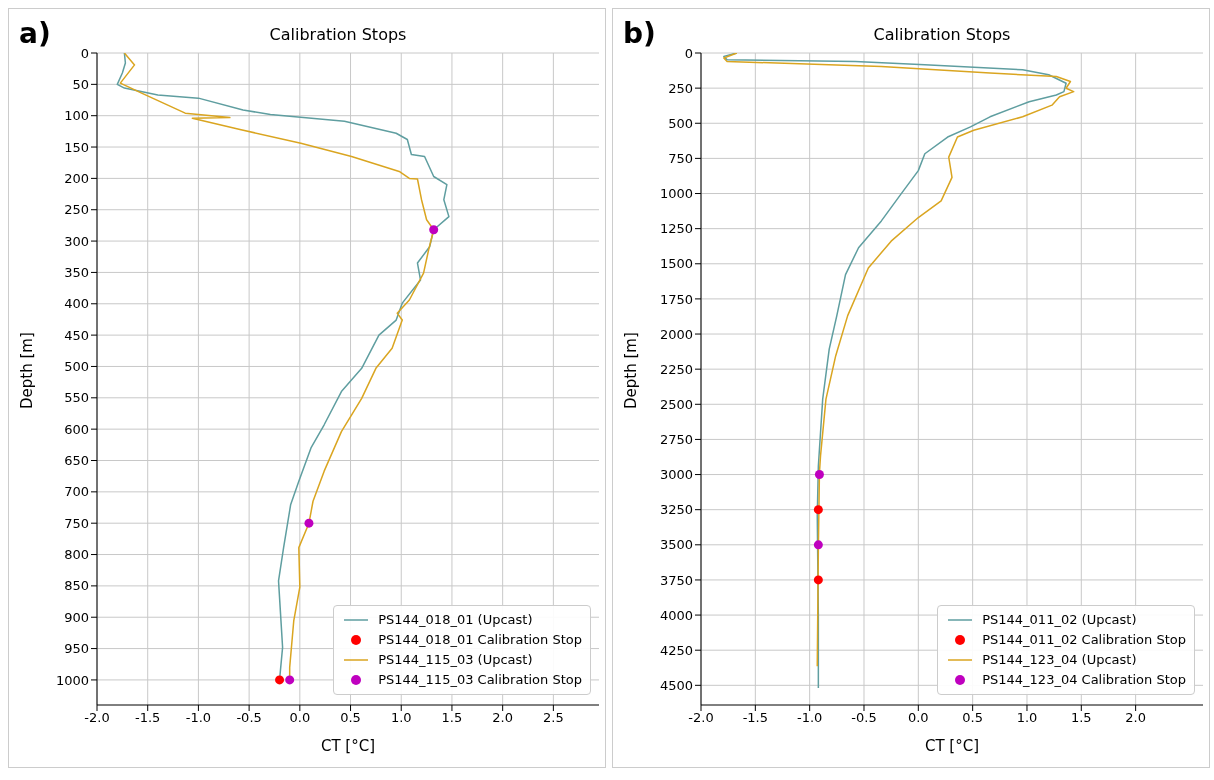 This screenshot has height=780, width=1214. I want to click on y-tick-label: 3750, so click(676, 580).